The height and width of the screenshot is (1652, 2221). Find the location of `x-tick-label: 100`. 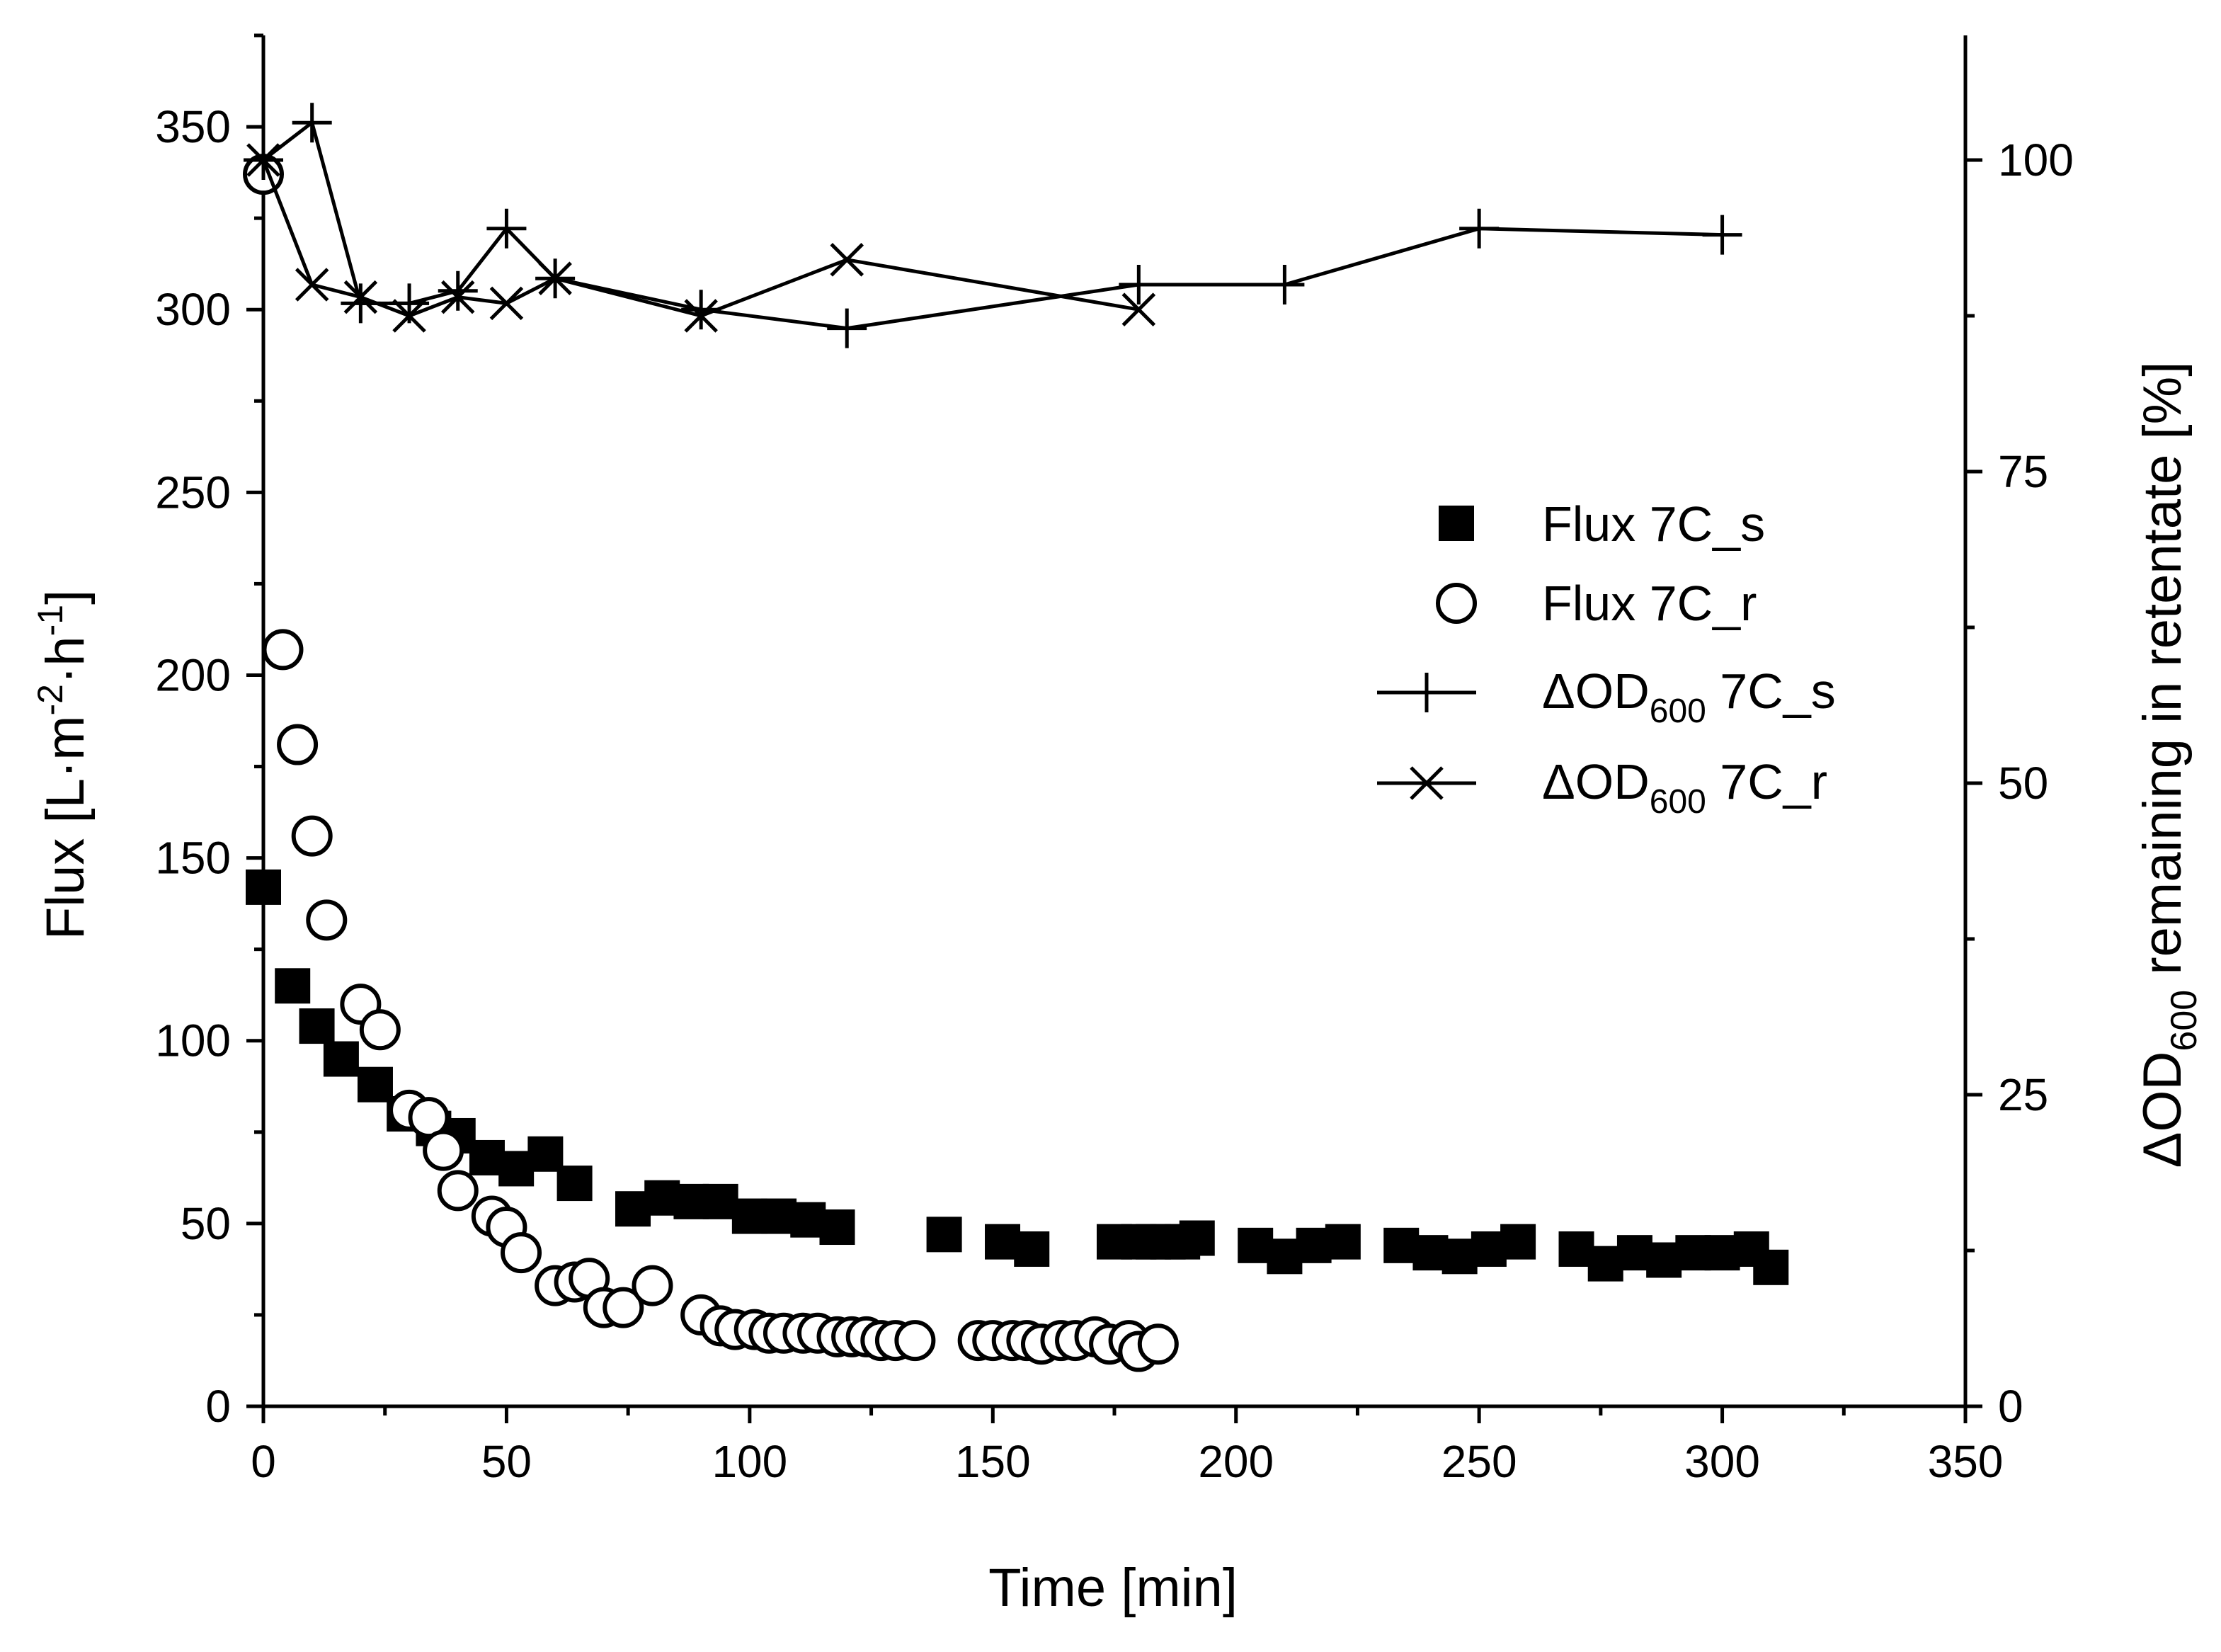

x-tick-label: 100 is located at coordinates (749, 1461).